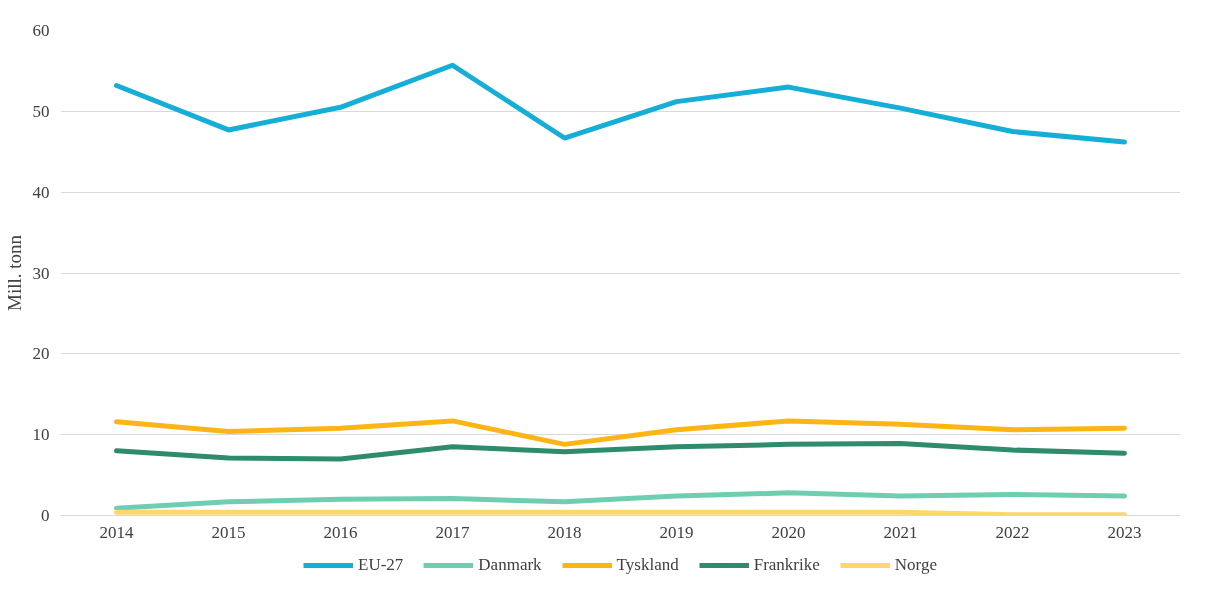 The image size is (1208, 608). What do you see at coordinates (41, 111) in the screenshot?
I see `y-tick-label: 50` at bounding box center [41, 111].